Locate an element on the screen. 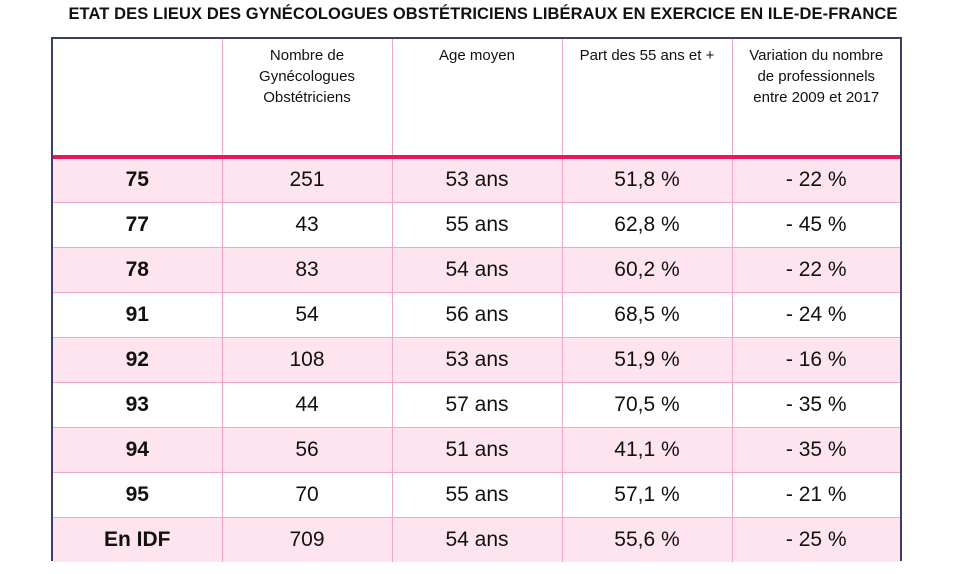 The width and height of the screenshot is (966, 574). cell-average-age: 51 ans is located at coordinates (476, 449).